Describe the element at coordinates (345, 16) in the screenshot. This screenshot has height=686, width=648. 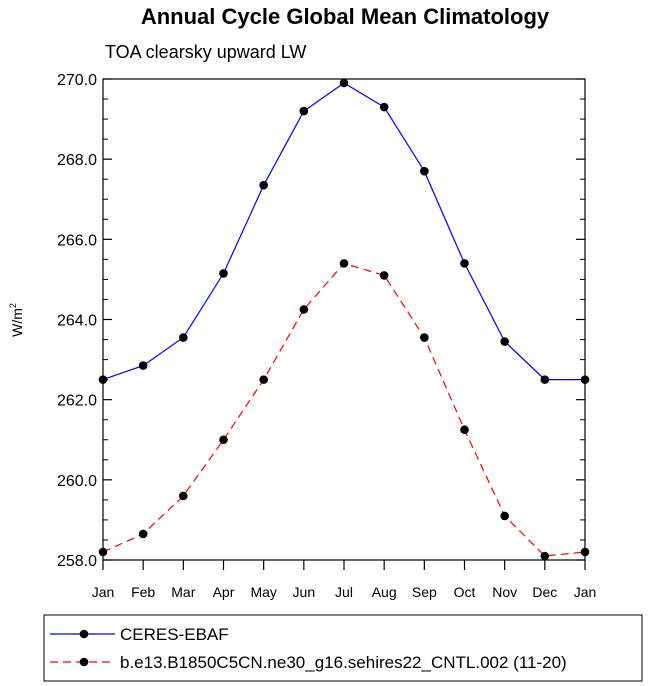
I see `chart-title: Annual Cycle Global Mean Climatology` at that location.